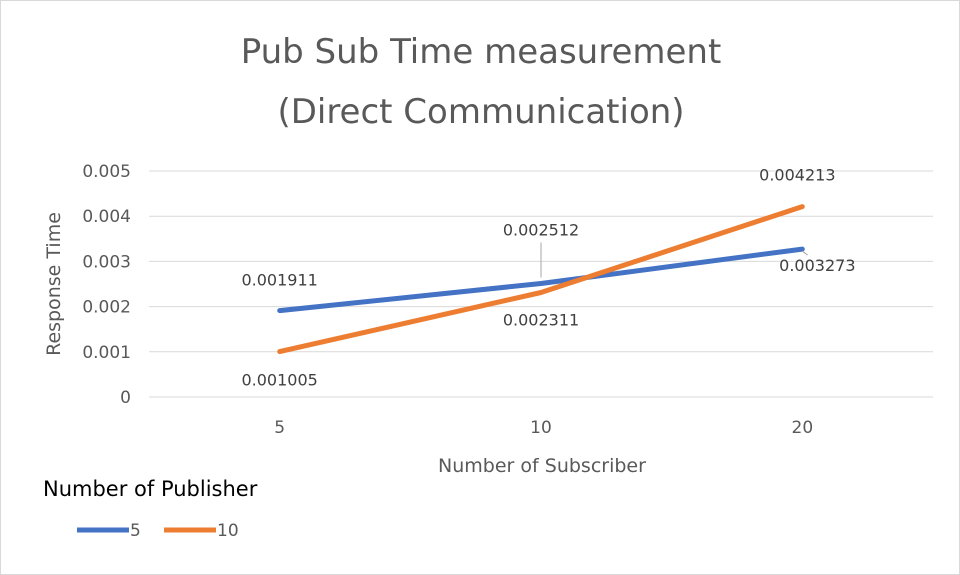 This screenshot has height=575, width=960. What do you see at coordinates (805, 253) in the screenshot?
I see `label-leader-line` at bounding box center [805, 253].